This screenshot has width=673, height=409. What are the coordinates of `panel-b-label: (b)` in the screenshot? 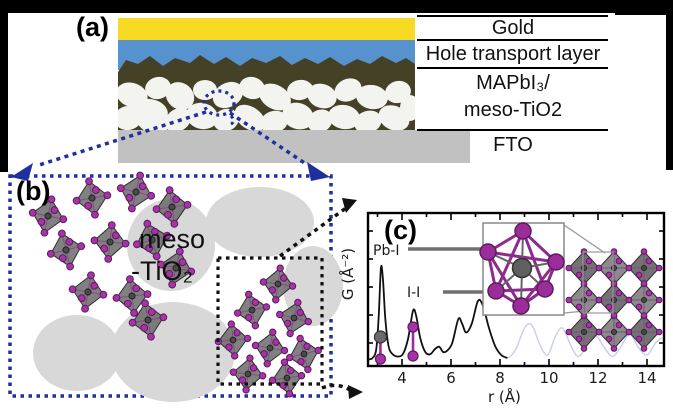 It's located at (33, 191).